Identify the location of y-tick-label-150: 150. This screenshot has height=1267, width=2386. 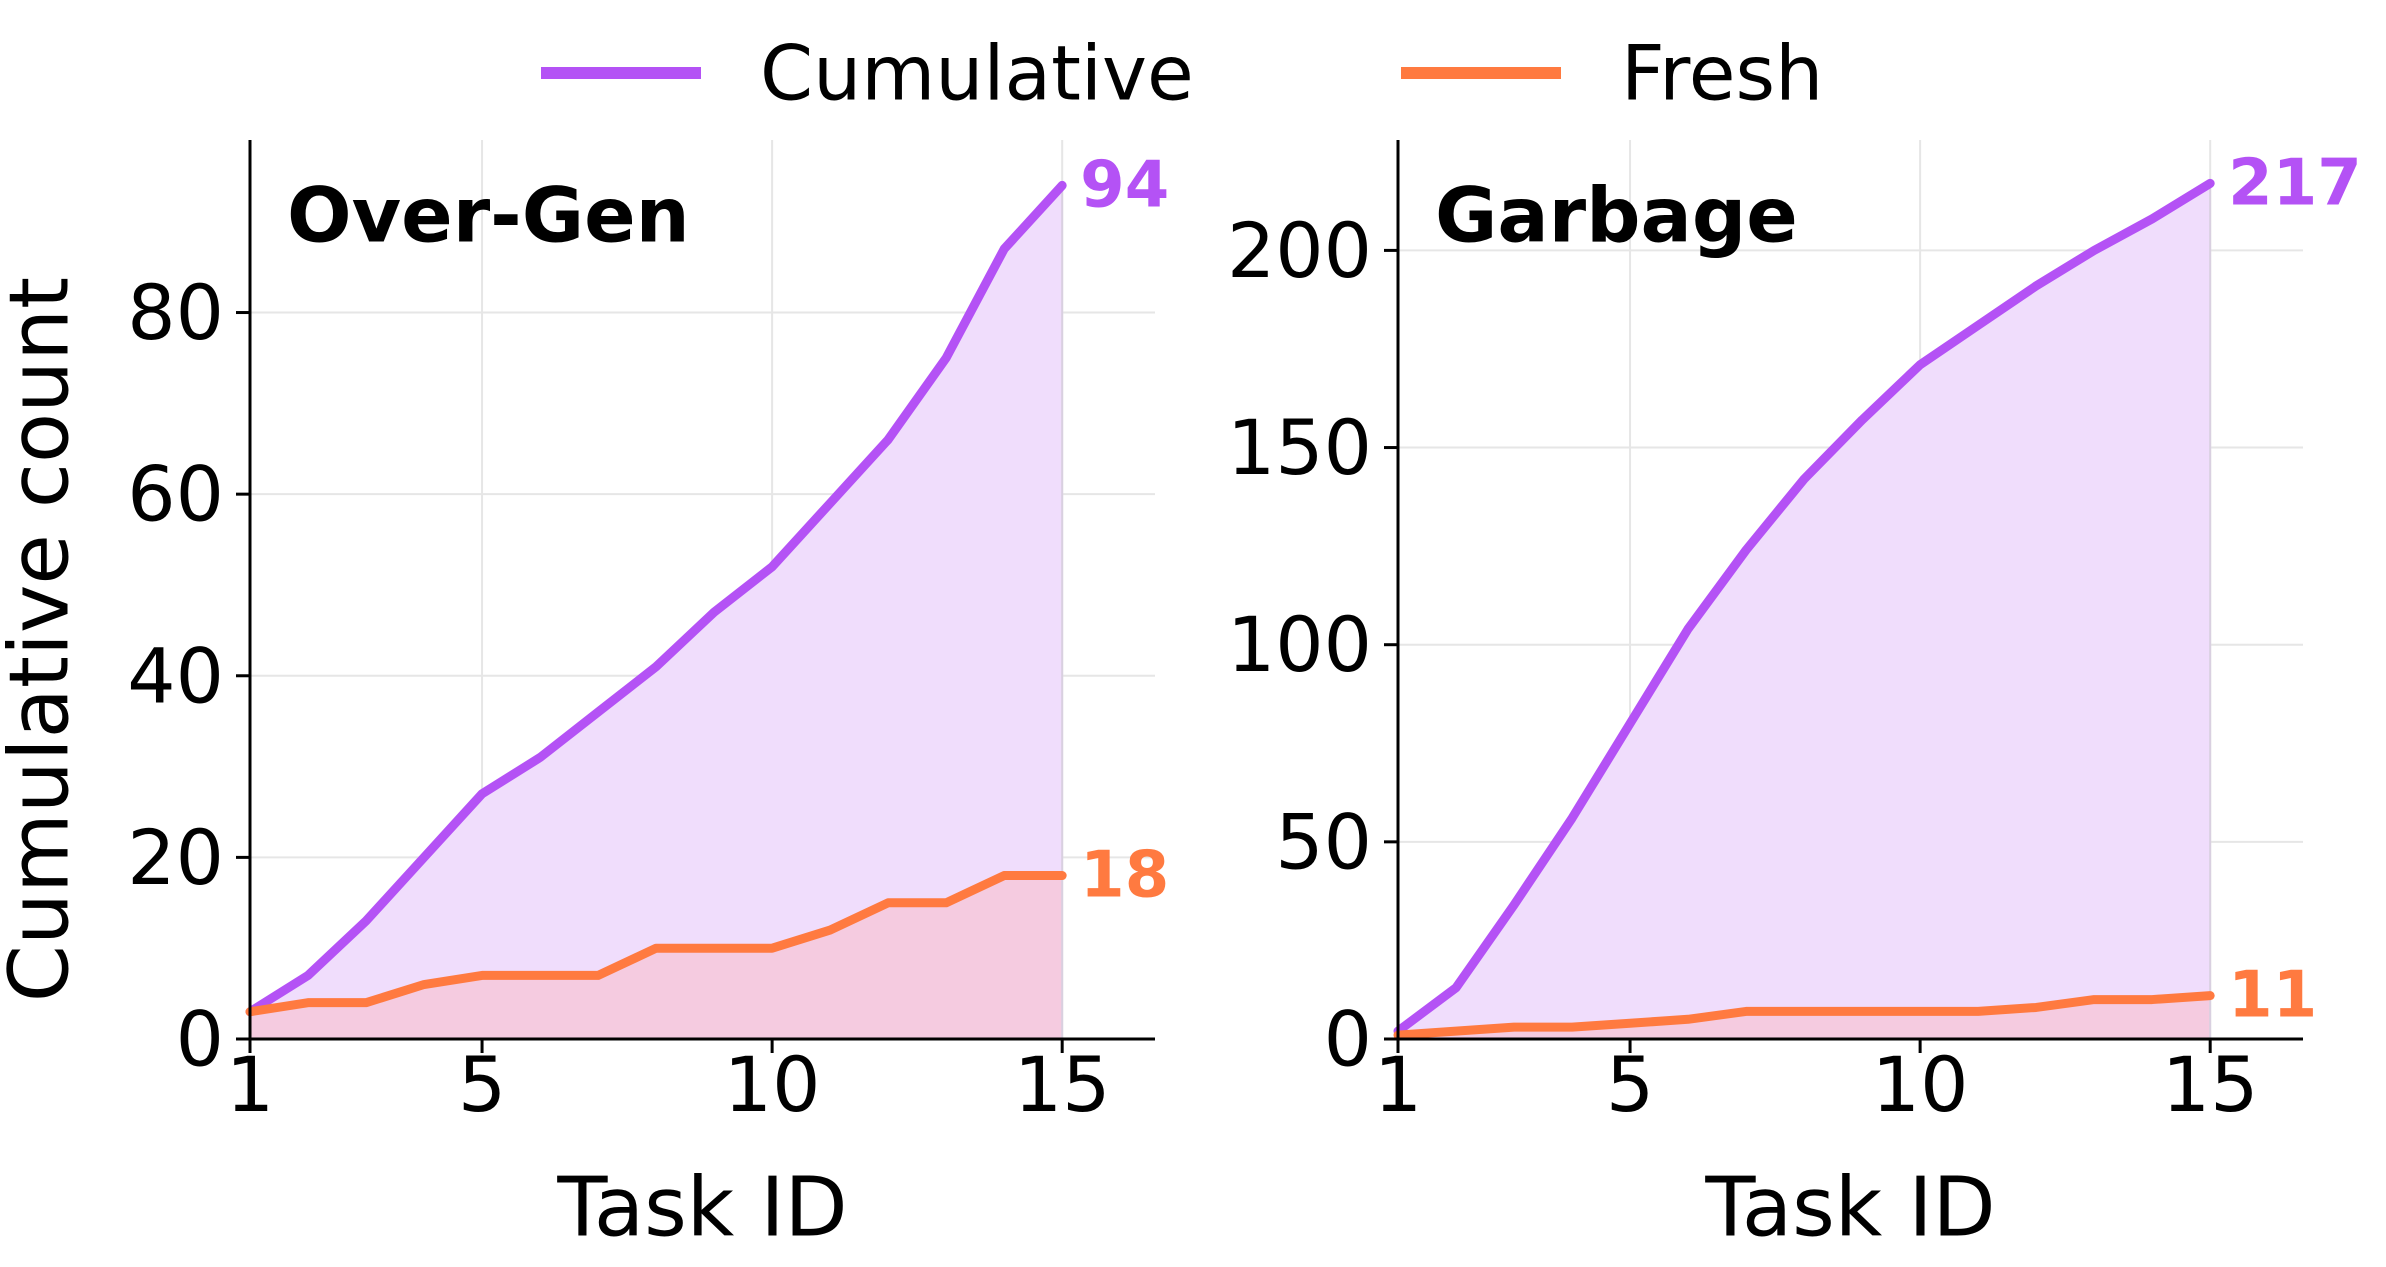
(1299, 447).